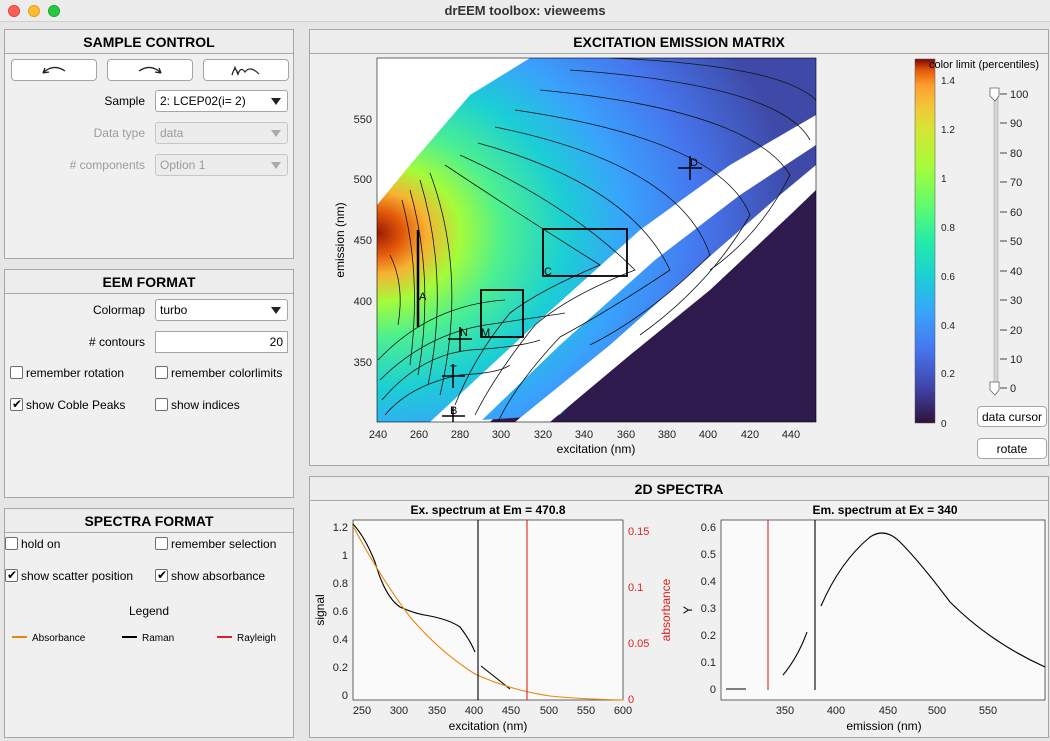  Describe the element at coordinates (205, 405) in the screenshot. I see `show-indices-label: show indices` at that location.